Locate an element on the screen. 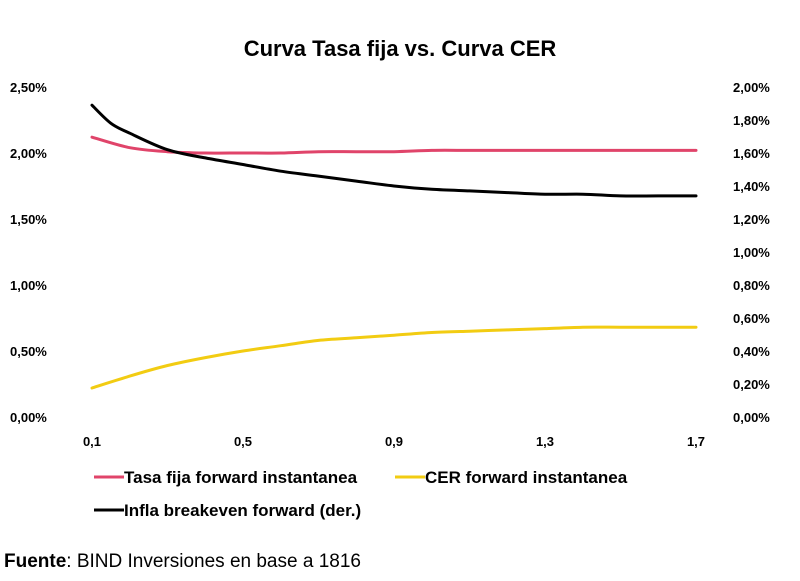 The image size is (800, 581). legend-item-tasa-fija: Tasa fija forward instantanea is located at coordinates (226, 477).